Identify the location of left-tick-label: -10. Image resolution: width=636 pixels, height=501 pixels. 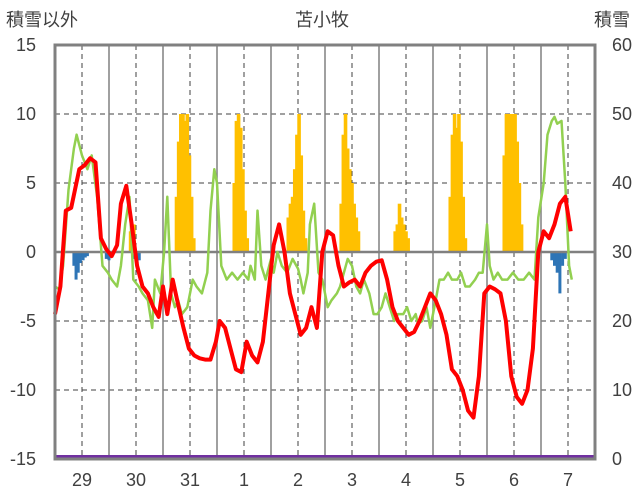
(23, 390).